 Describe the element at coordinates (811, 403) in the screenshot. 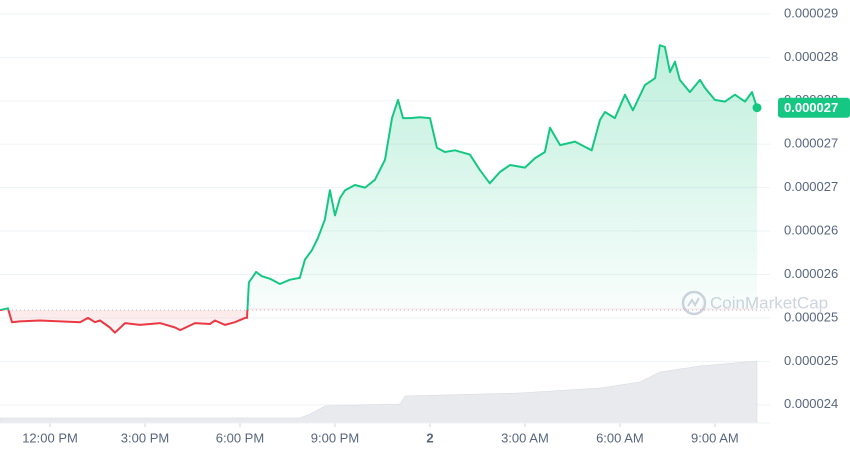

I see `y-tick-label: 0.000024` at that location.